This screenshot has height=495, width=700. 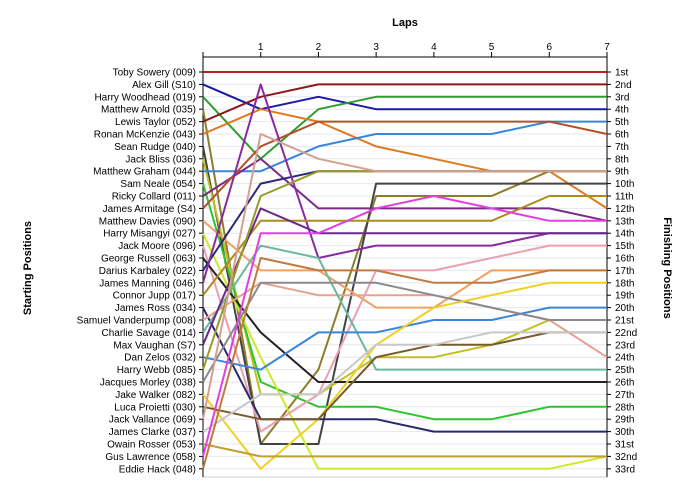 What do you see at coordinates (144, 172) in the screenshot?
I see `starting-position-label: Matthew Graham (044)` at bounding box center [144, 172].